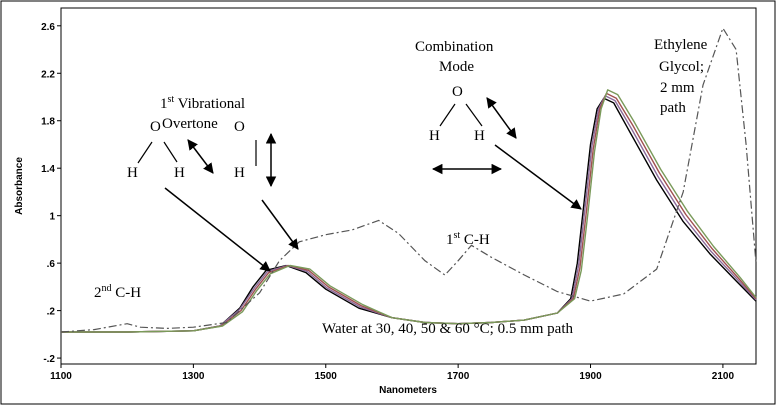 This screenshot has width=776, height=405. What do you see at coordinates (19, 186) in the screenshot?
I see `y-axis-title: Absorbance` at bounding box center [19, 186].